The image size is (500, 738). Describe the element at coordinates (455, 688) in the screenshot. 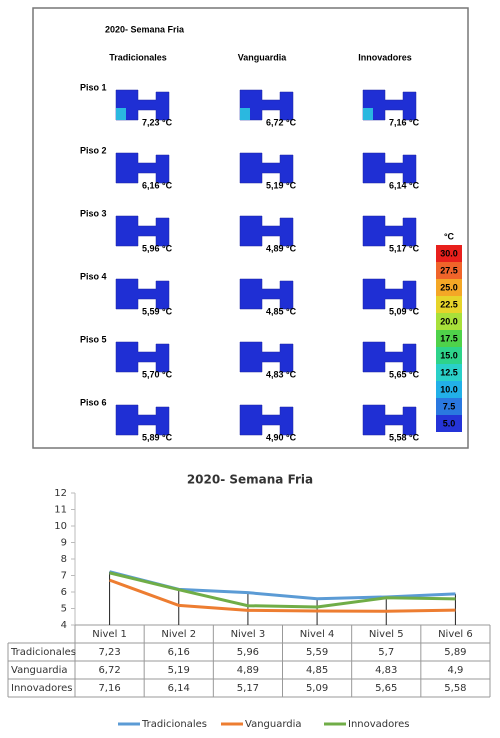

I see `table-cell: 5,58` at that location.